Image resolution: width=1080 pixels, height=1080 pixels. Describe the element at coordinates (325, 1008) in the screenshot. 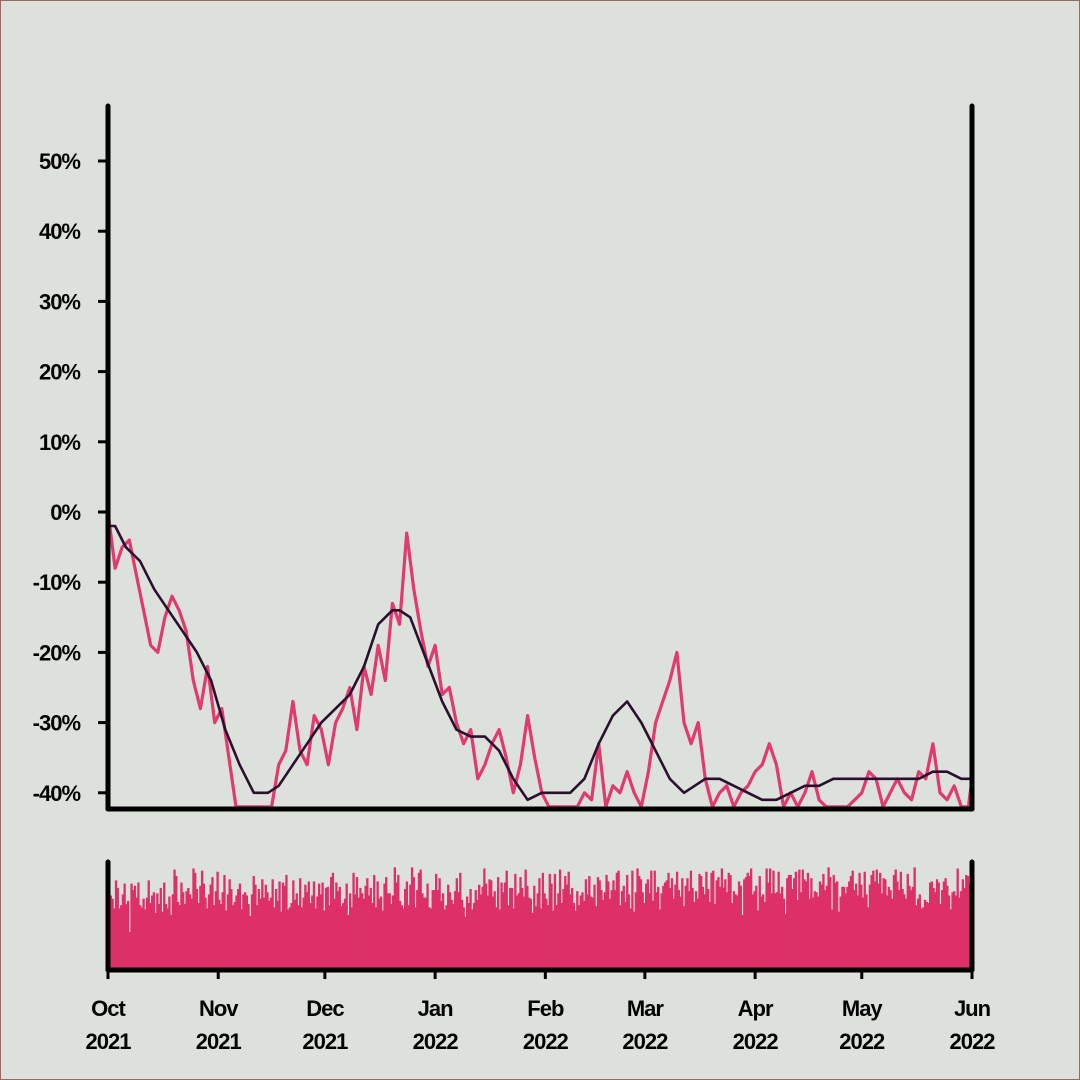

I see `x-tick-month: Dec` at that location.